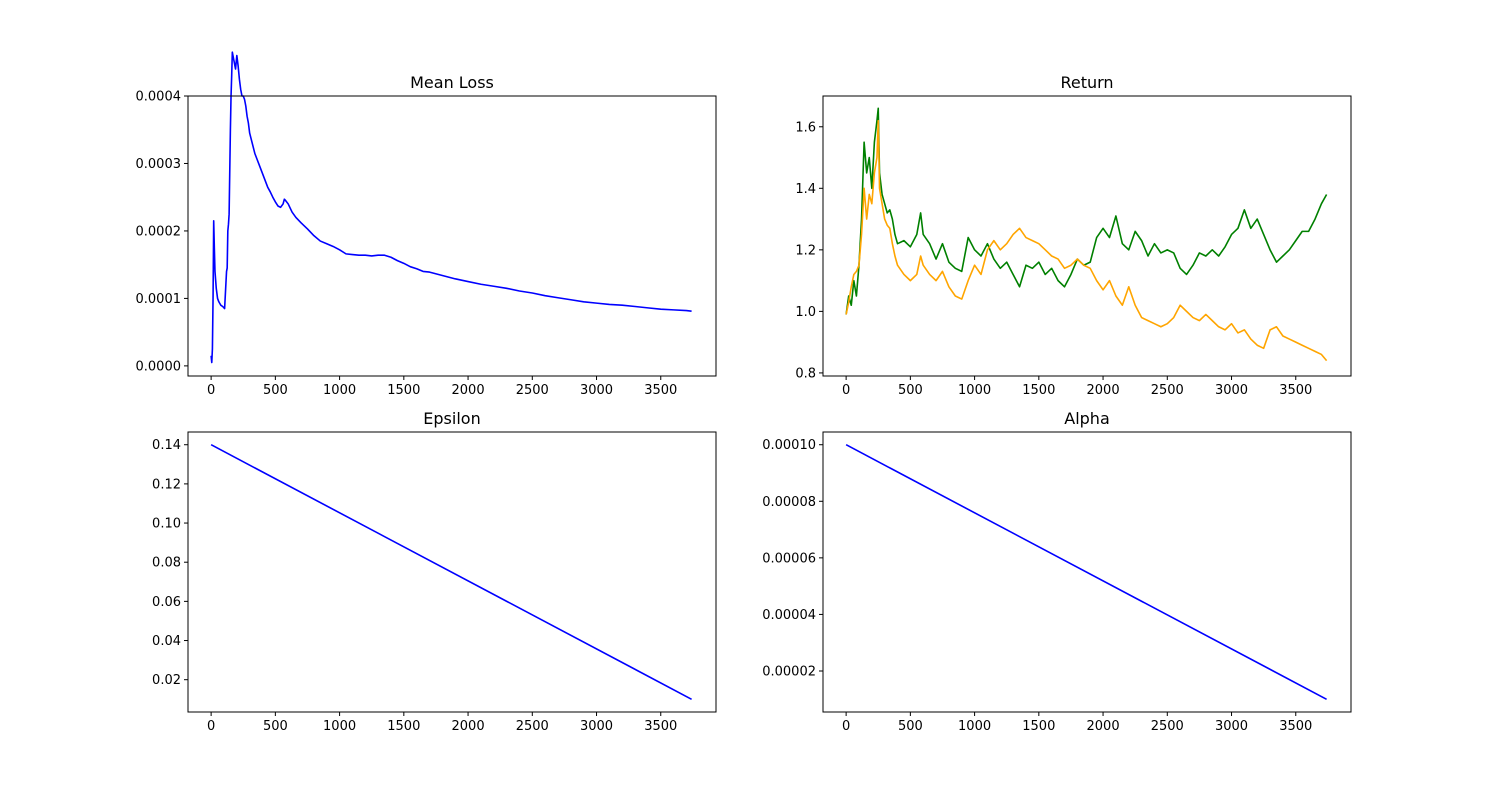  What do you see at coordinates (805, 250) in the screenshot?
I see `y-tick-label: 1.2` at bounding box center [805, 250].